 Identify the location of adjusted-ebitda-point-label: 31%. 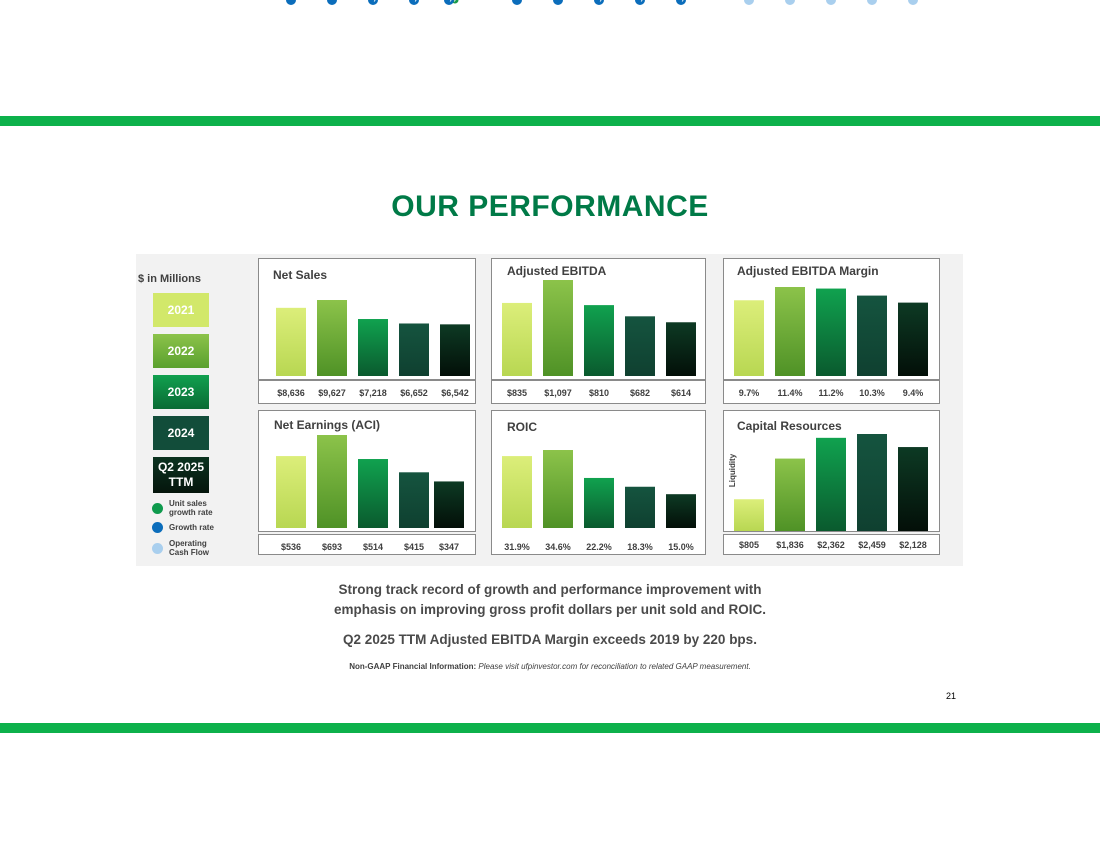
(558, 1).